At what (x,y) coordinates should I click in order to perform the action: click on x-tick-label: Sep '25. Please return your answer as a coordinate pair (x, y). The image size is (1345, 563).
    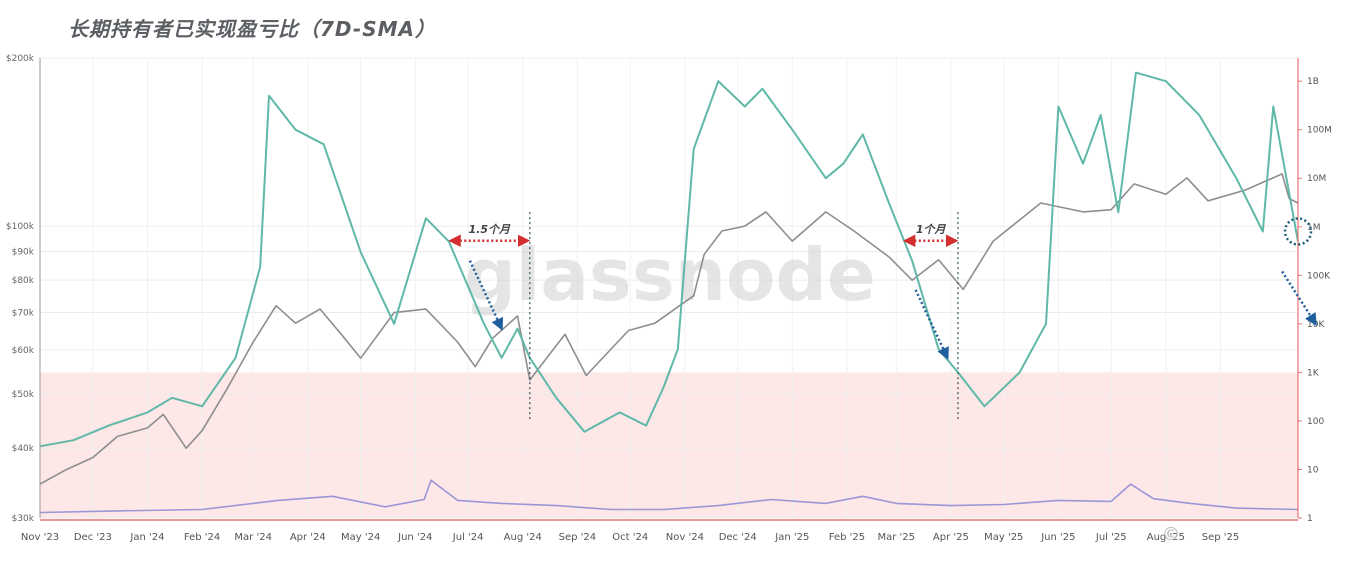
    Looking at the image, I should click on (1221, 537).